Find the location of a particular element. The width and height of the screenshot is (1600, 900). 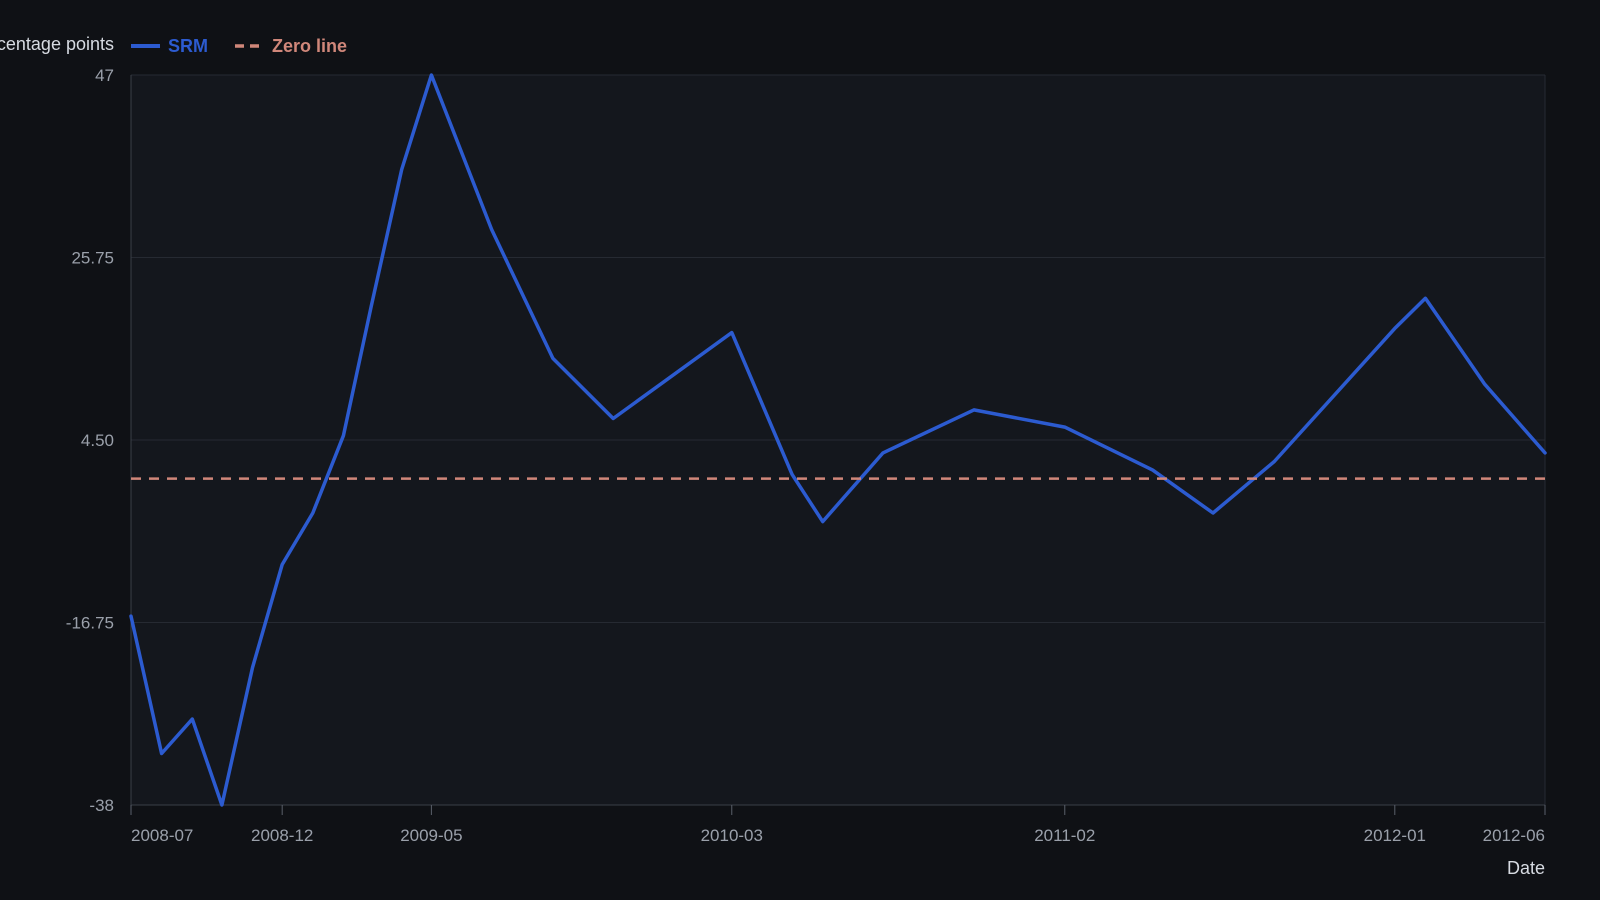

legend-item-zero-line: Zero line is located at coordinates (291, 46).